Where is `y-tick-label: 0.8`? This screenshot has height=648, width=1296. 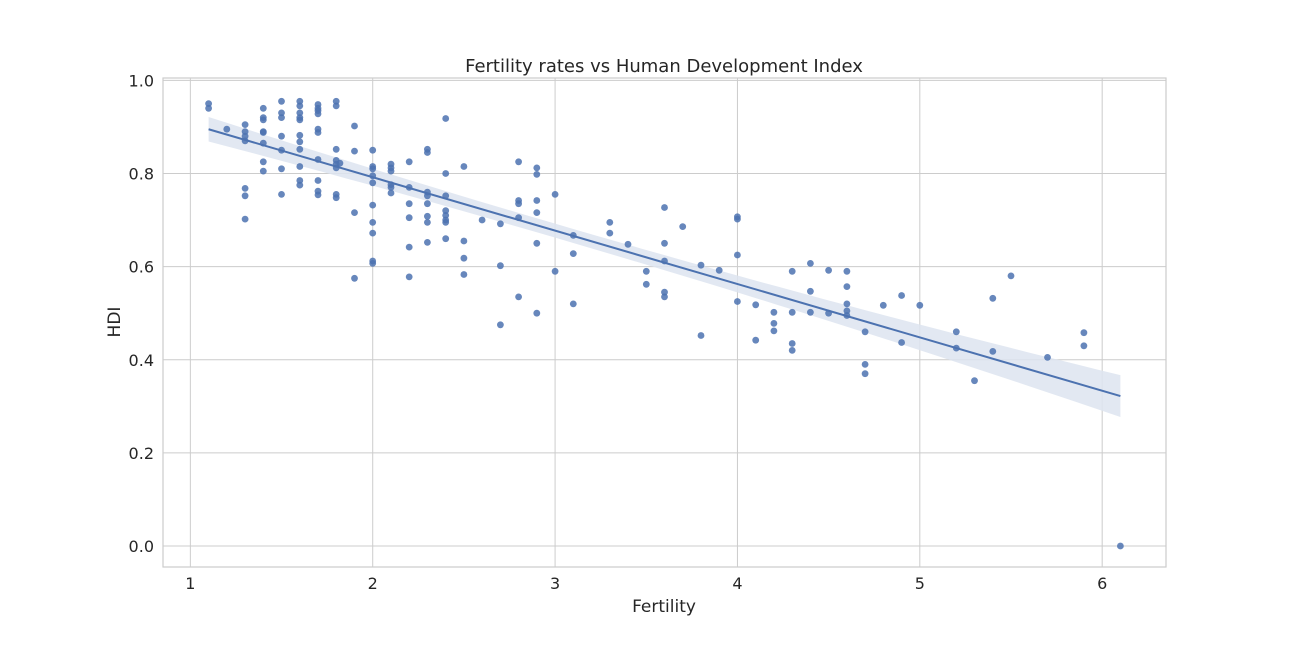
y-tick-label: 0.8 is located at coordinates (141, 173).